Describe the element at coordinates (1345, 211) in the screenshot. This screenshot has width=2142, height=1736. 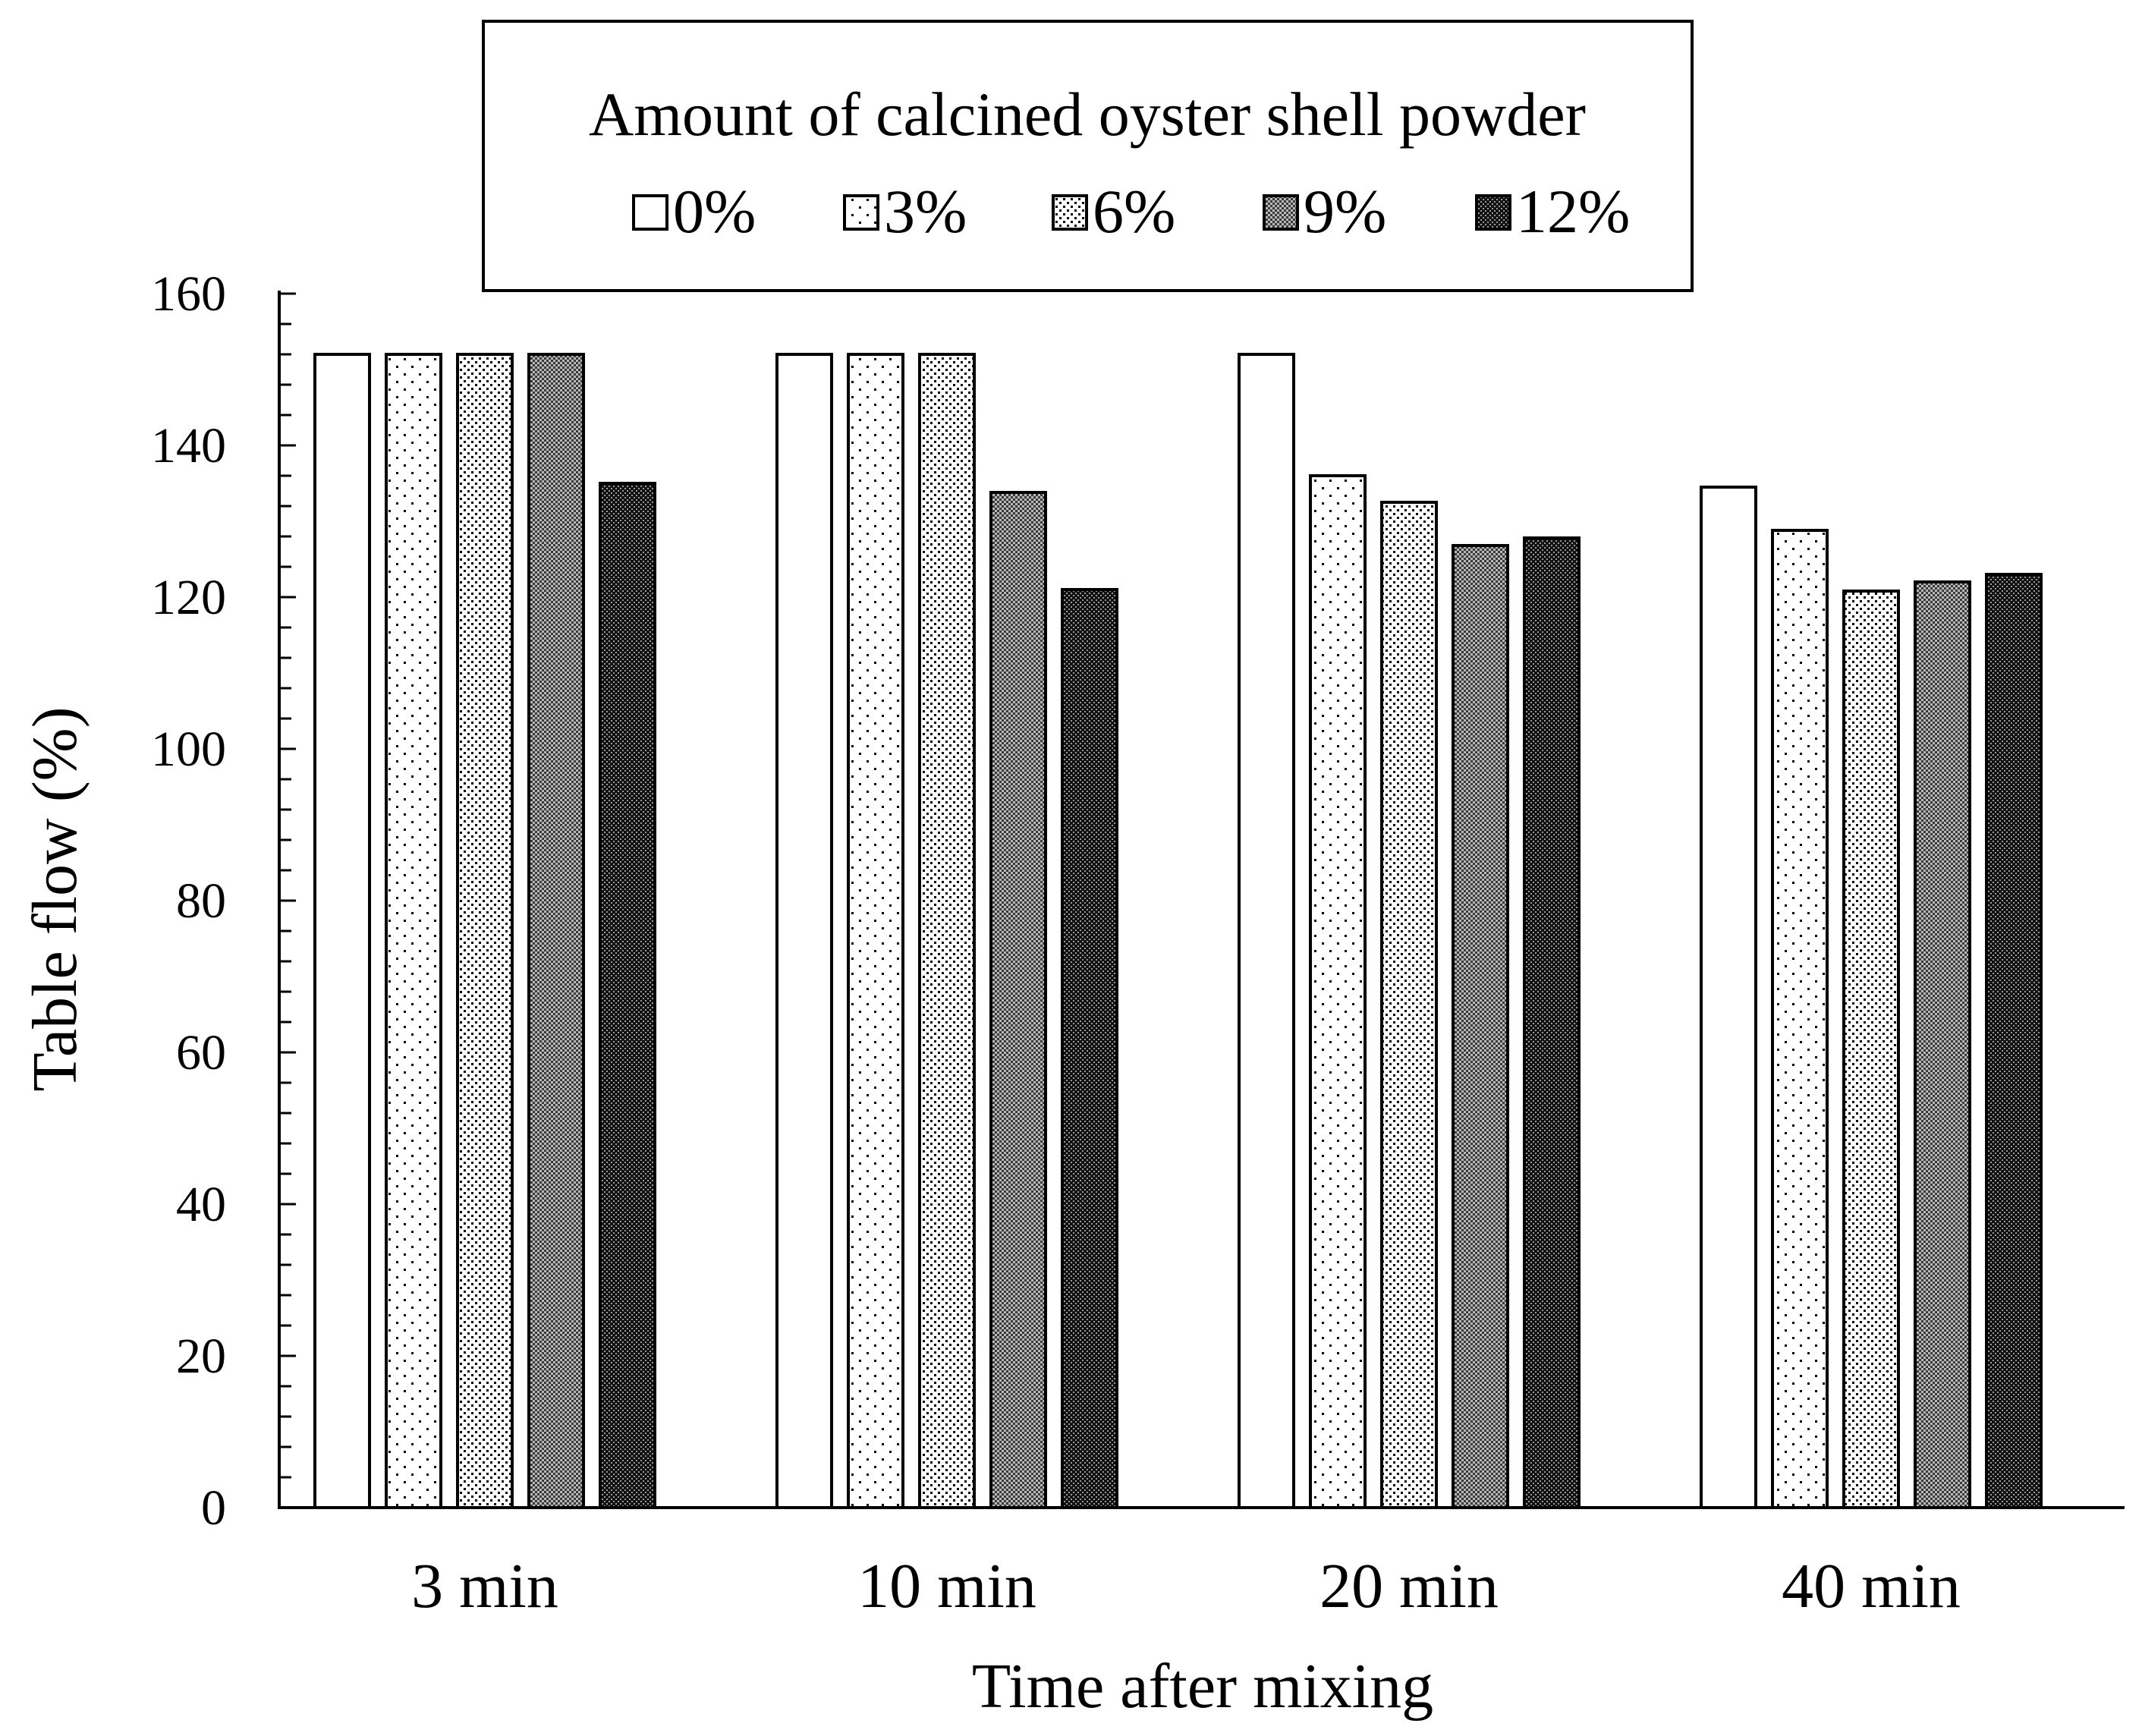
I see `legend-label: 9%` at that location.